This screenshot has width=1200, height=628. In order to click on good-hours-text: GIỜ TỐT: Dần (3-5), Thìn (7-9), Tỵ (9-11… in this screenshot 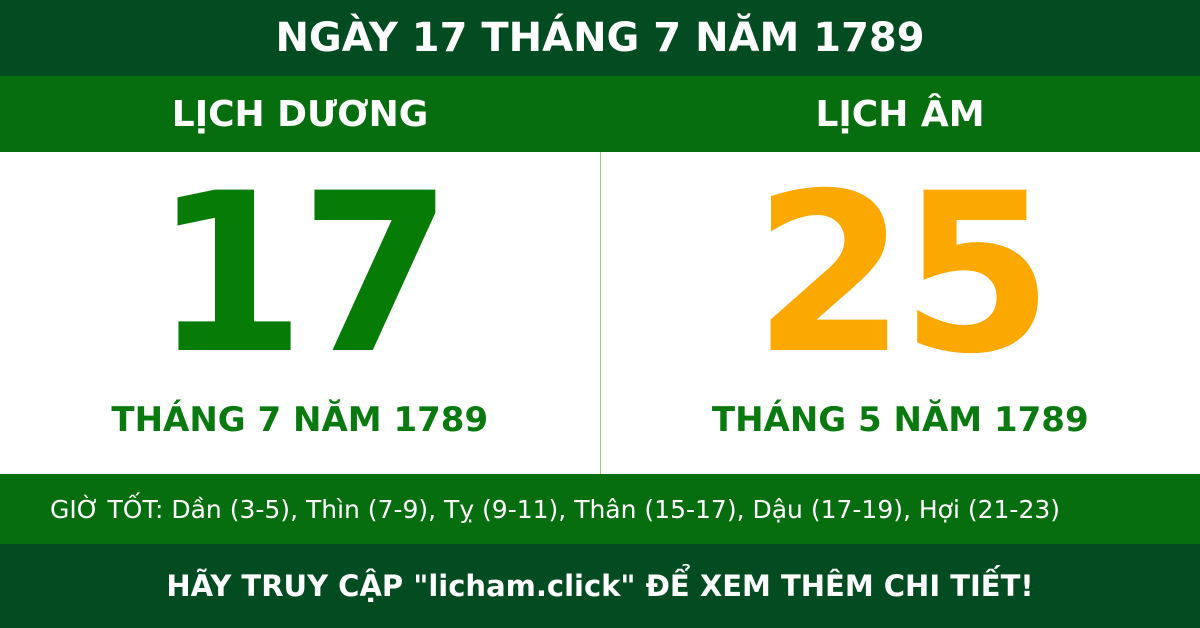, I will do `click(555, 509)`.